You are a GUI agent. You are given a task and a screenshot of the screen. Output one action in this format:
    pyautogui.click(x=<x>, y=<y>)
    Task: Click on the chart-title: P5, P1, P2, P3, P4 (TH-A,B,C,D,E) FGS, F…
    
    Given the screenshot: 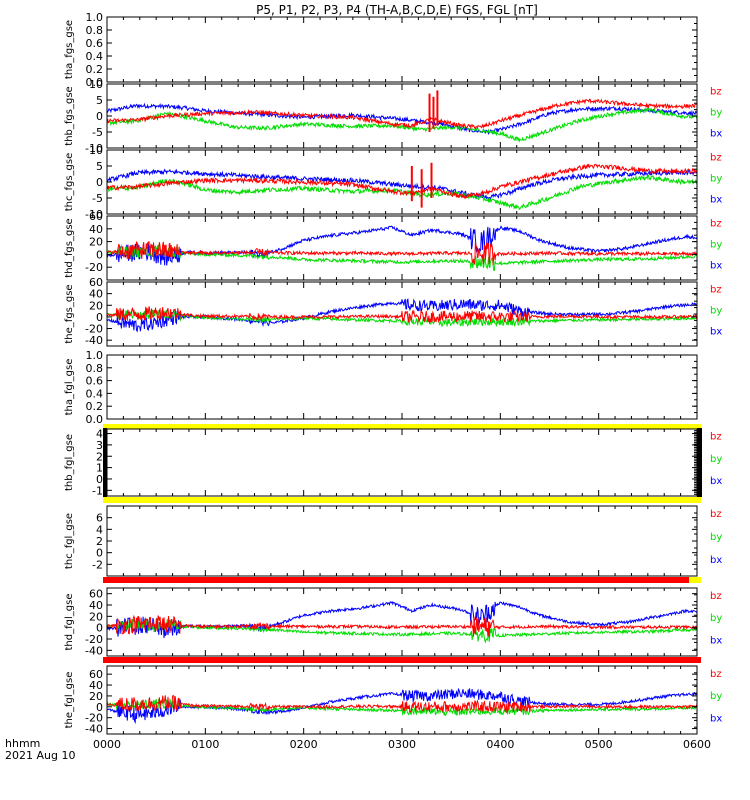 What is the action you would take?
    pyautogui.click(x=397, y=10)
    